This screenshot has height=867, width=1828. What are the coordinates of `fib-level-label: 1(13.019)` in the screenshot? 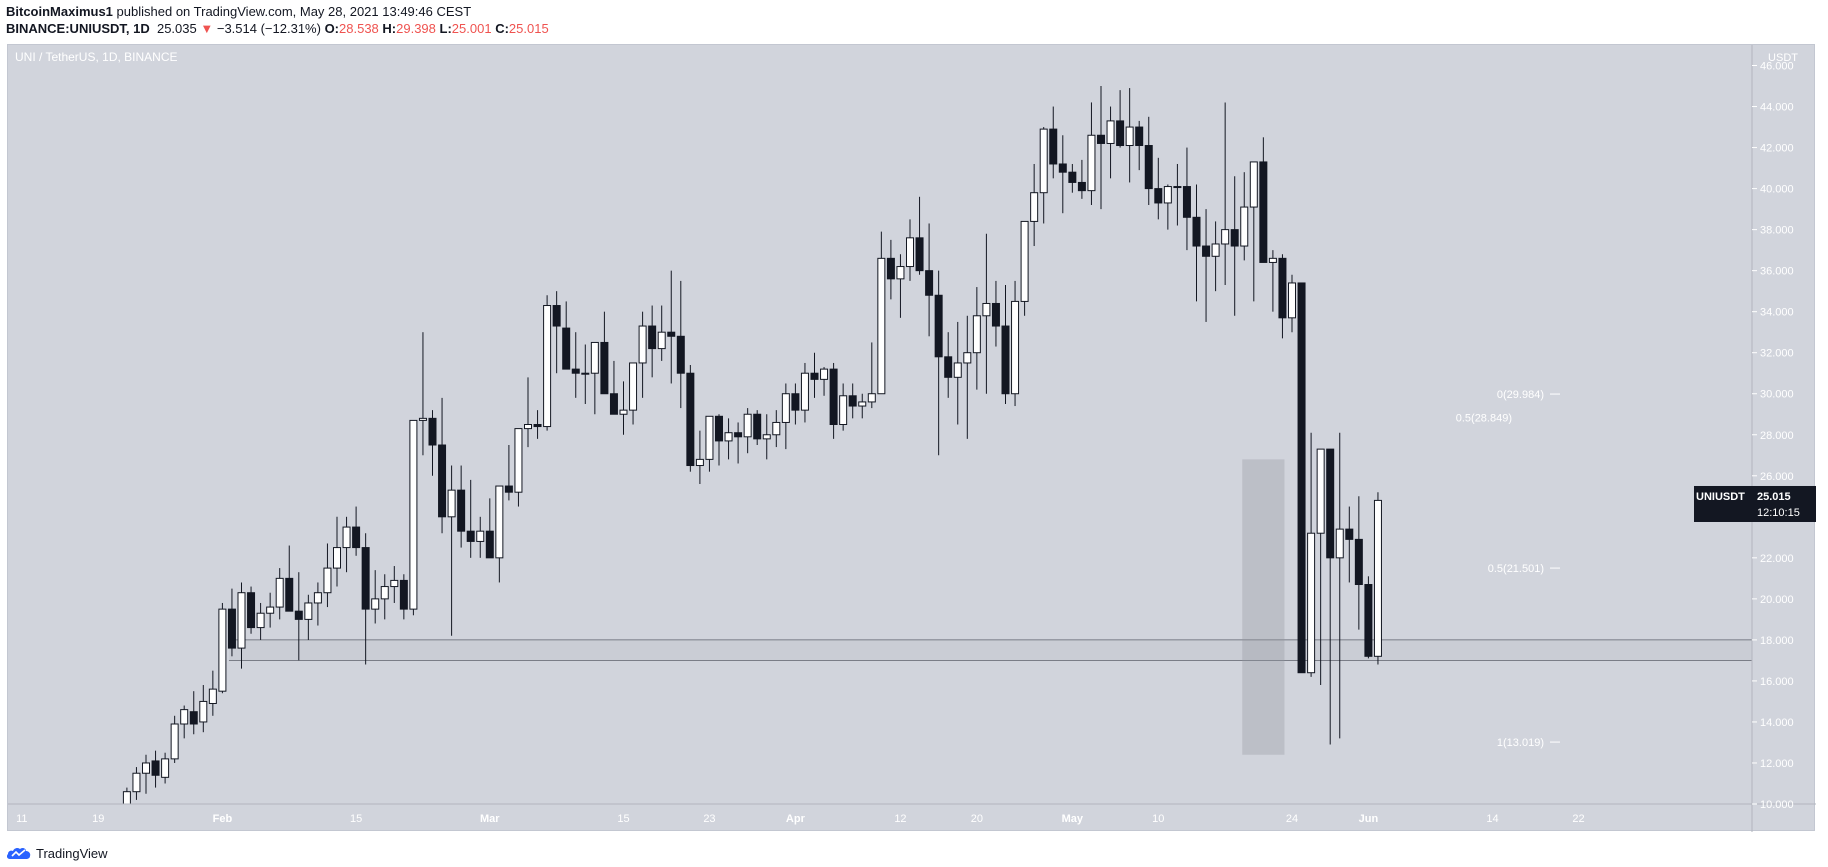 It's located at (1520, 743).